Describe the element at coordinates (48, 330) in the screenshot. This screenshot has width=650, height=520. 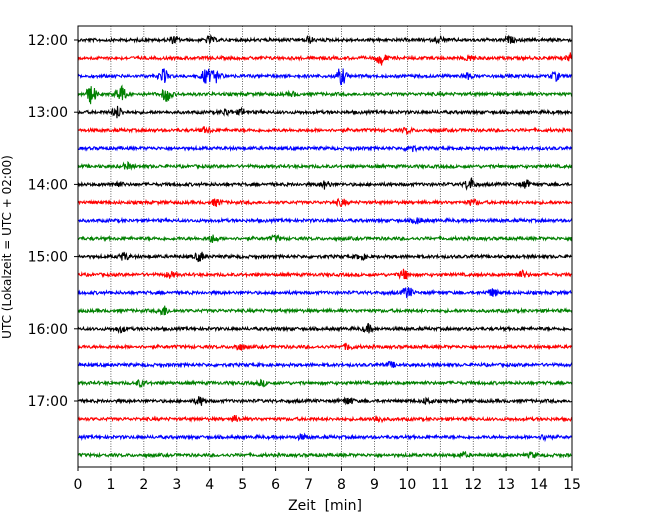
I see `y-tick-label: 16:00` at that location.